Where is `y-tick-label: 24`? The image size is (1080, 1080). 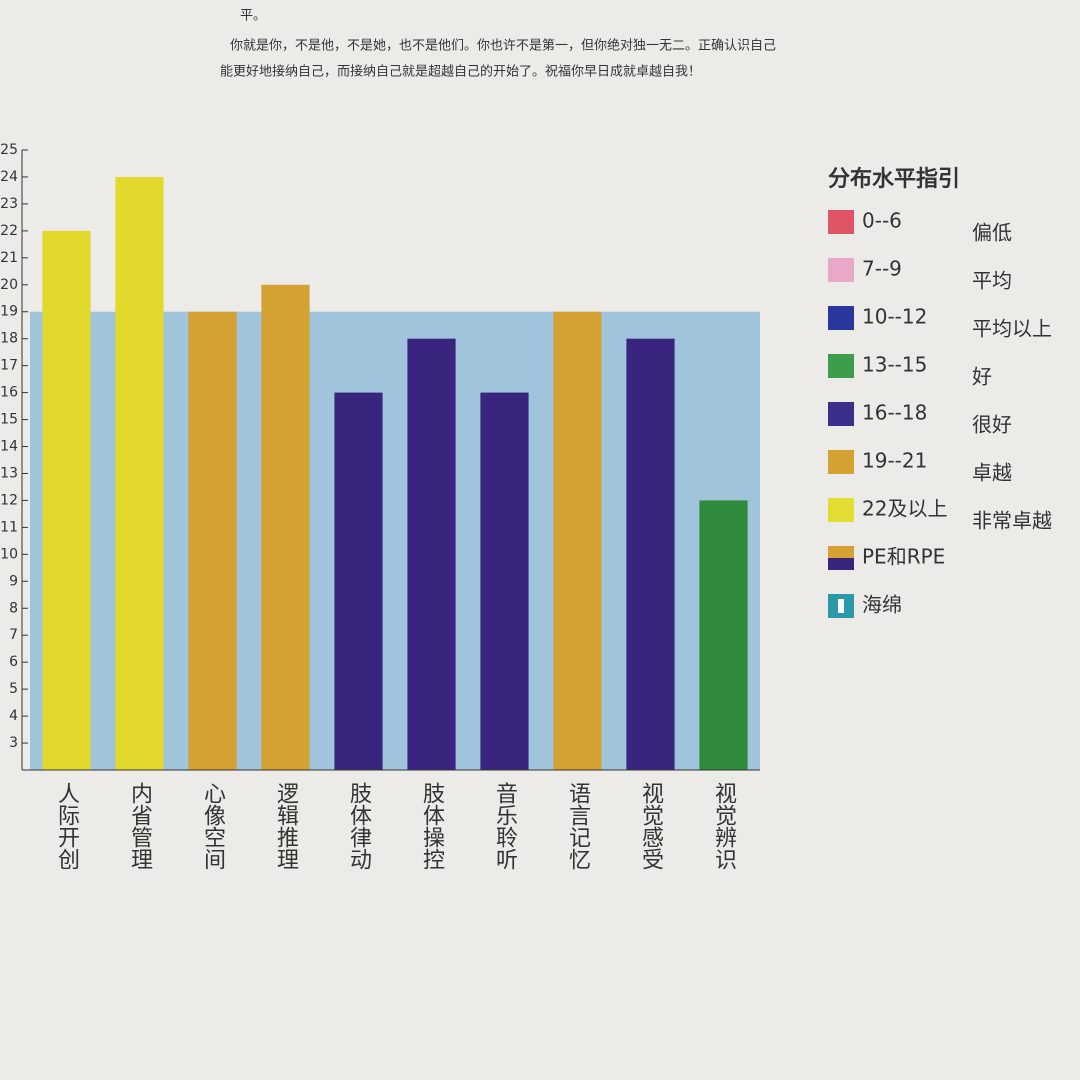
y-tick-label: 24 is located at coordinates (9, 177).